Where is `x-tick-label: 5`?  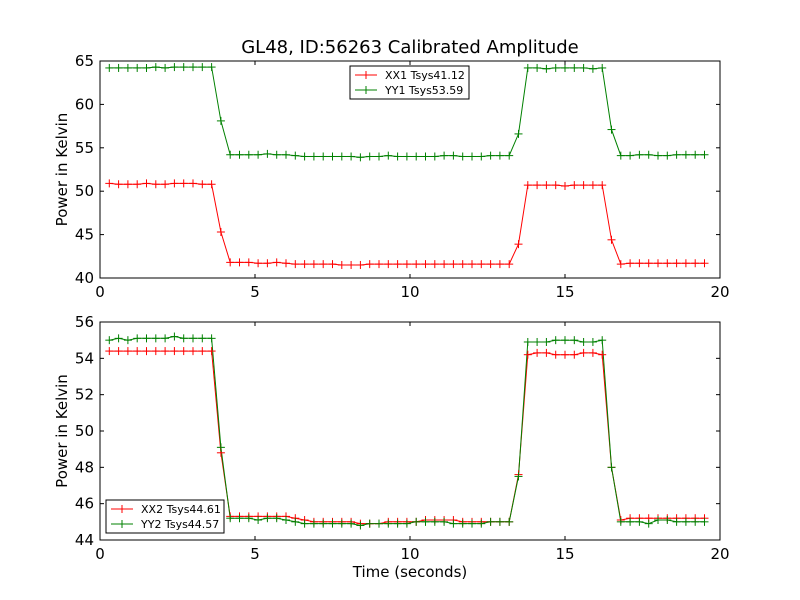 x-tick-label: 5 is located at coordinates (255, 554).